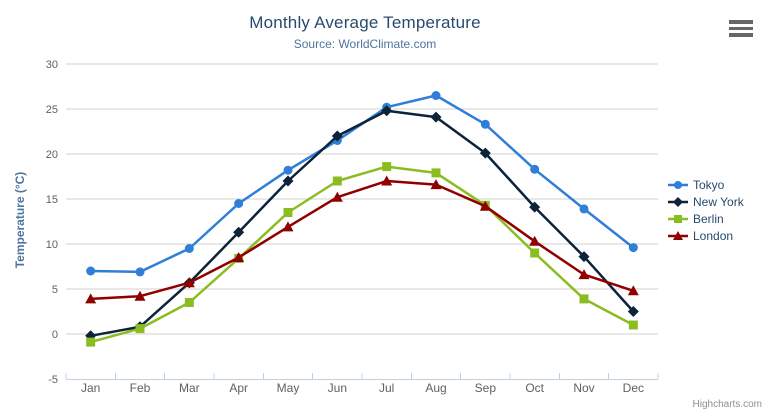  What do you see at coordinates (633, 388) in the screenshot?
I see `x-axis-label: Dec` at bounding box center [633, 388].